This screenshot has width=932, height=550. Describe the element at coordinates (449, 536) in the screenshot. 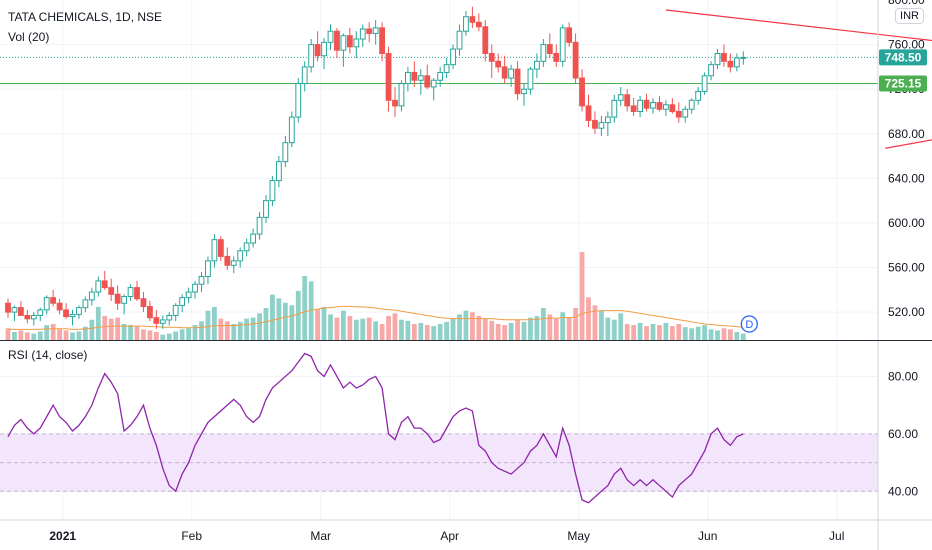

I see `time-tick-label: Apr` at that location.